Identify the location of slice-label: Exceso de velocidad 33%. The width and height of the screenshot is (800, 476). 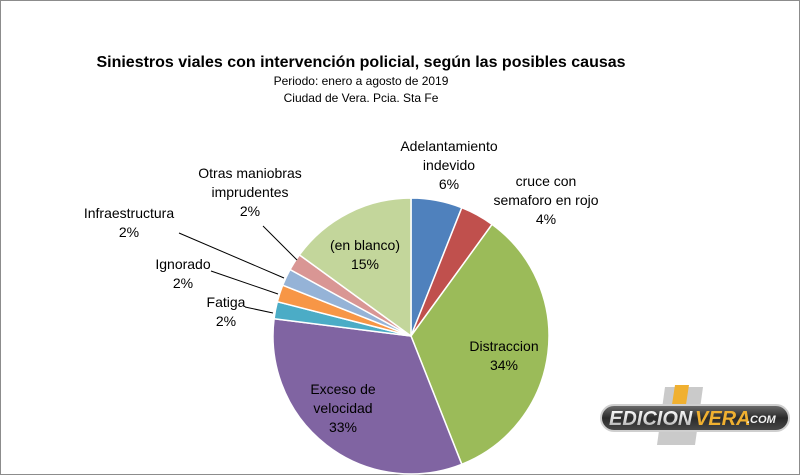
(343, 408).